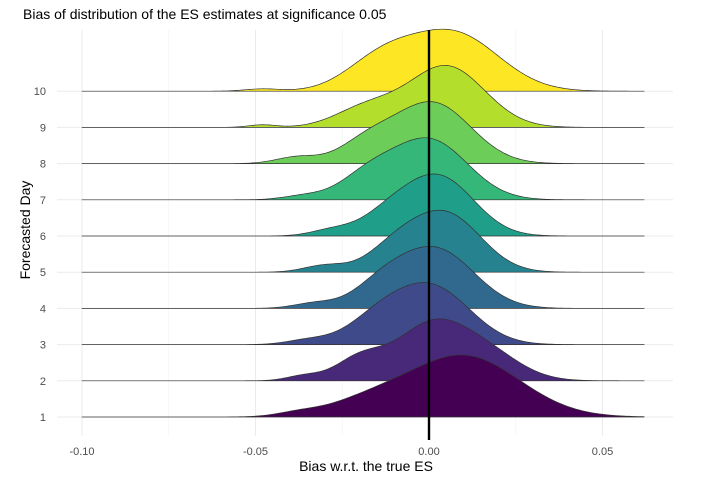 This screenshot has height=492, width=718. I want to click on y-axis-tick-labels: 10 9 8 7 6 5 4 3 2 1, so click(40, 255).